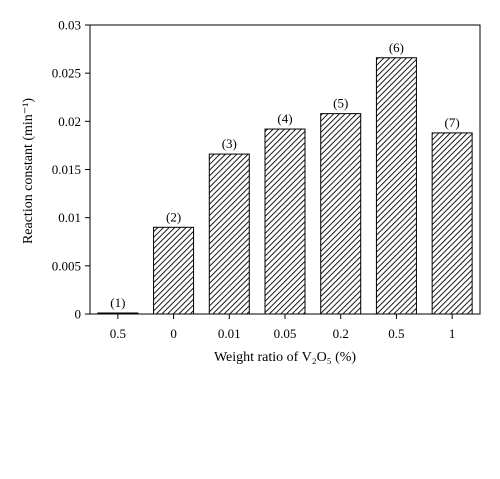 The width and height of the screenshot is (500, 479). Describe the element at coordinates (341, 333) in the screenshot. I see `x-tick-label: 0.2` at that location.